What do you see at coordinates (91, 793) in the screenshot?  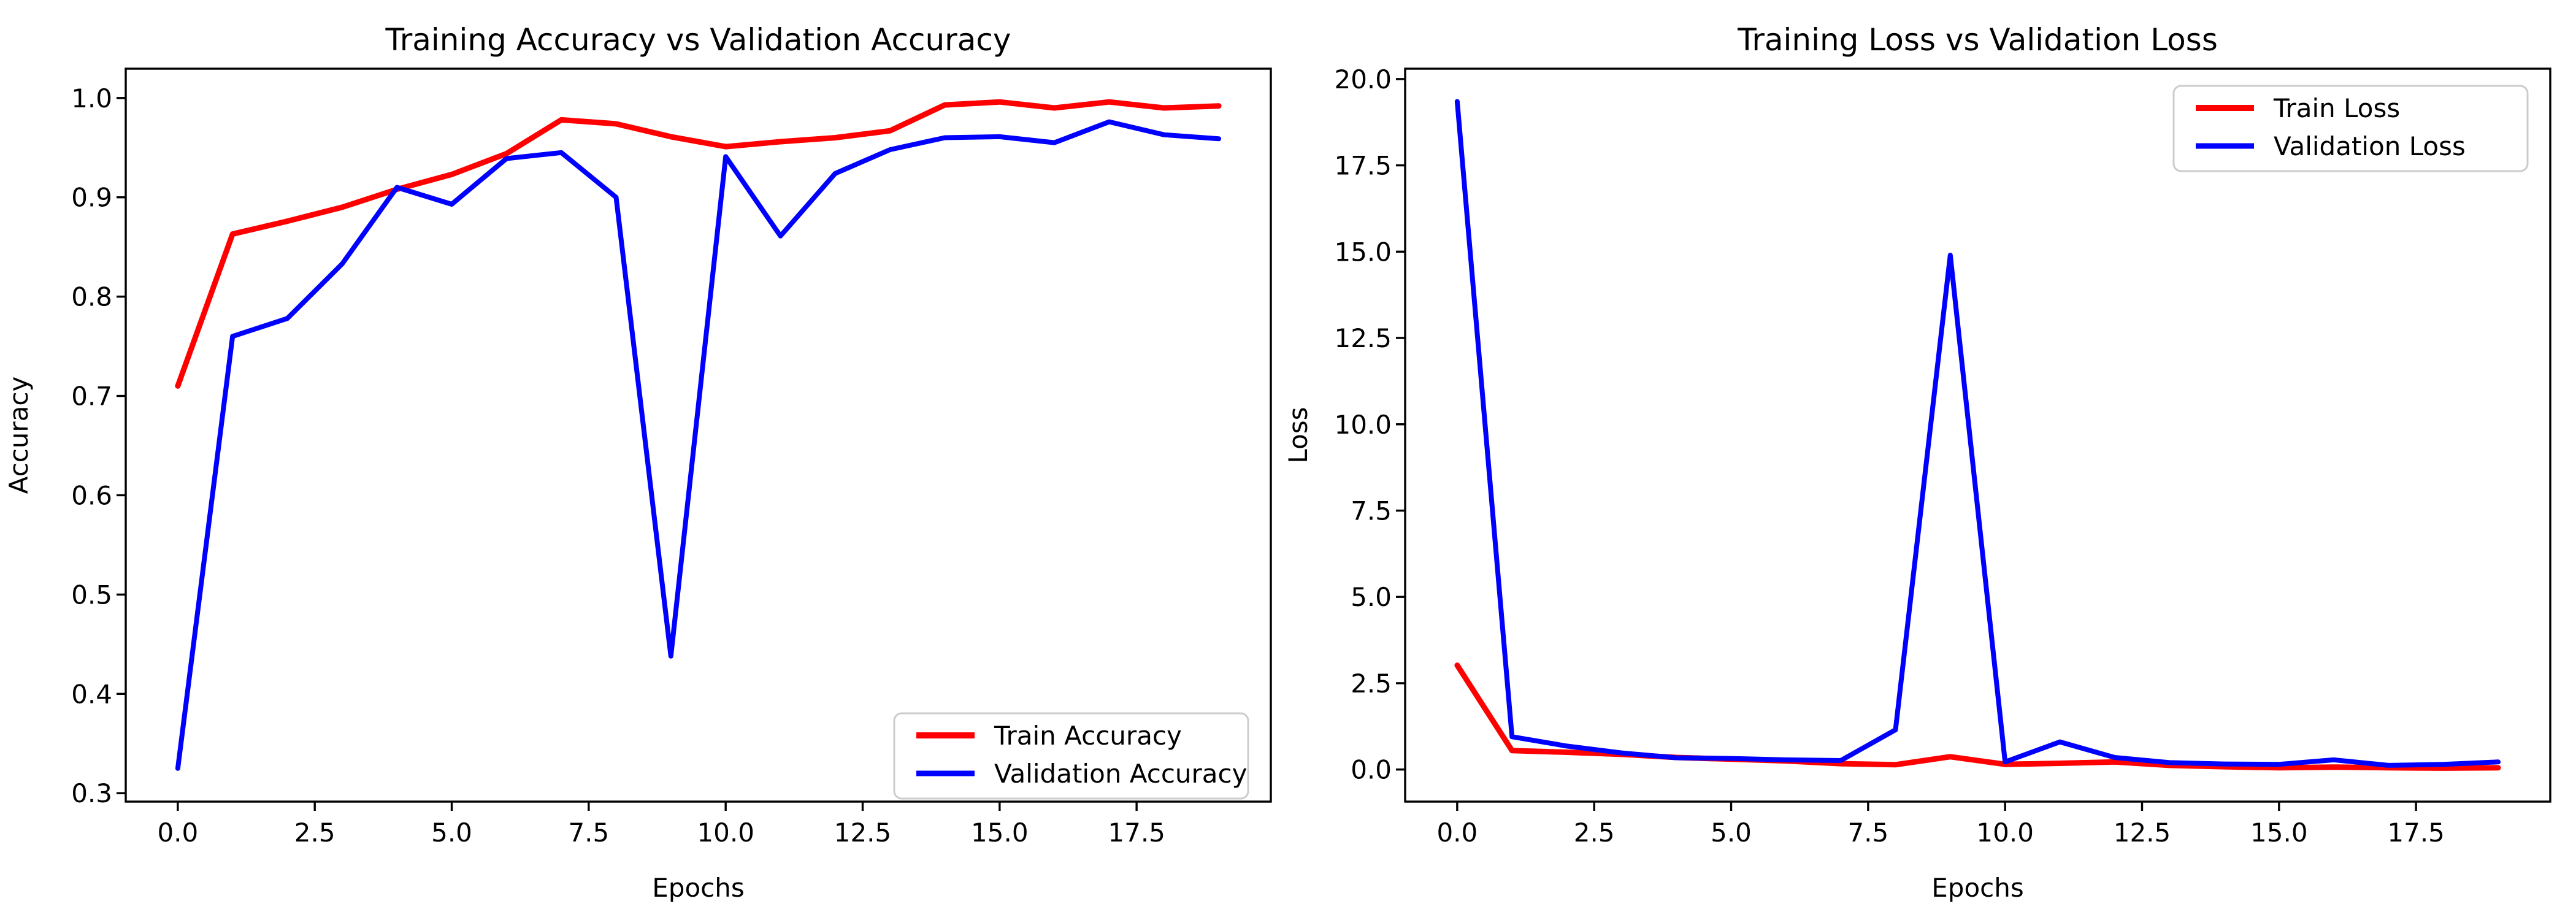 I see `y-tick-label: 0.3` at bounding box center [91, 793].